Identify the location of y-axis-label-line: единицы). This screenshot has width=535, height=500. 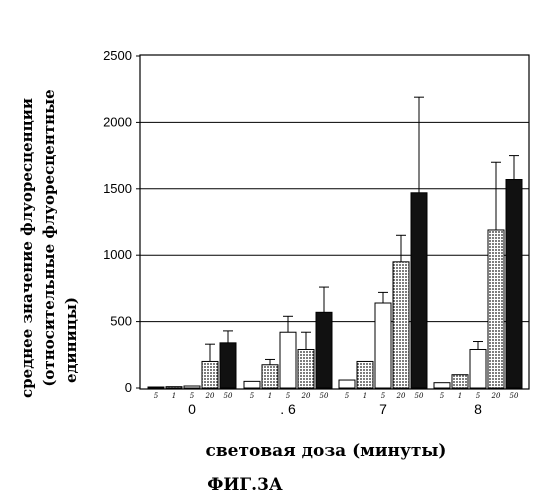
(71, 340).